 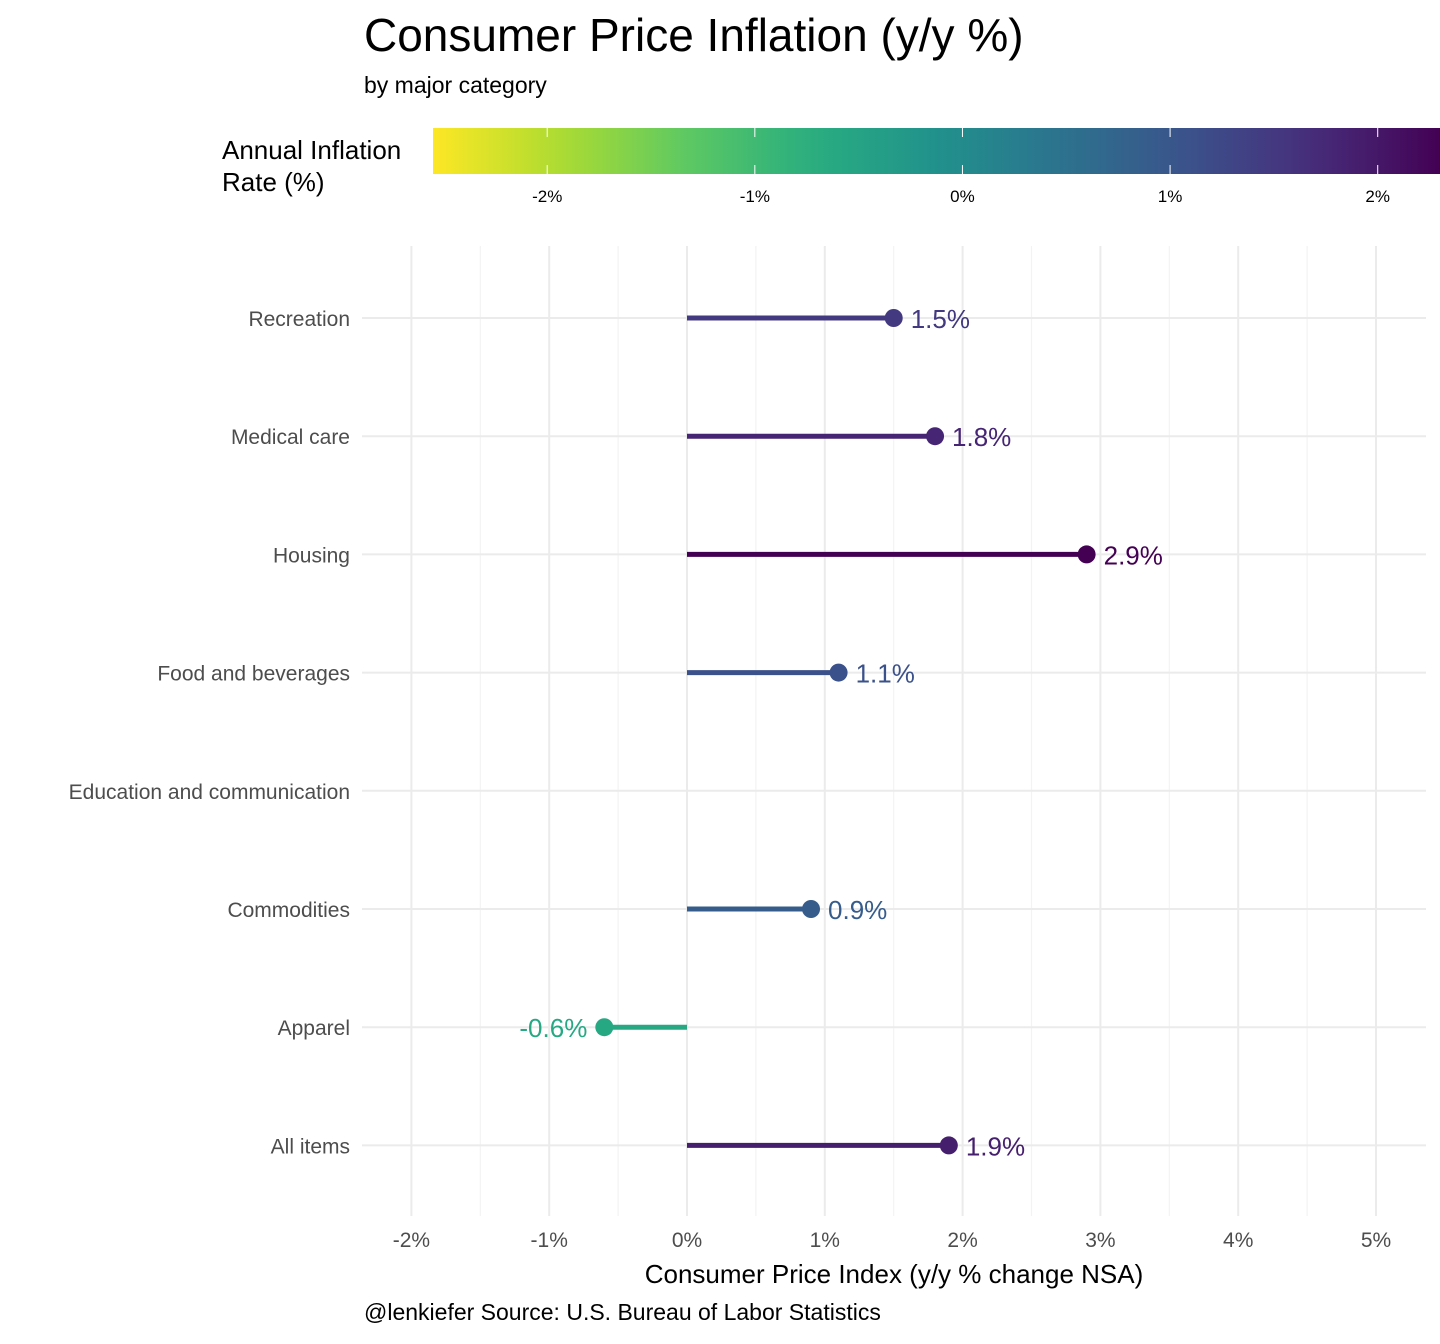 I want to click on x-tick-label: 1%, so click(x=825, y=1240).